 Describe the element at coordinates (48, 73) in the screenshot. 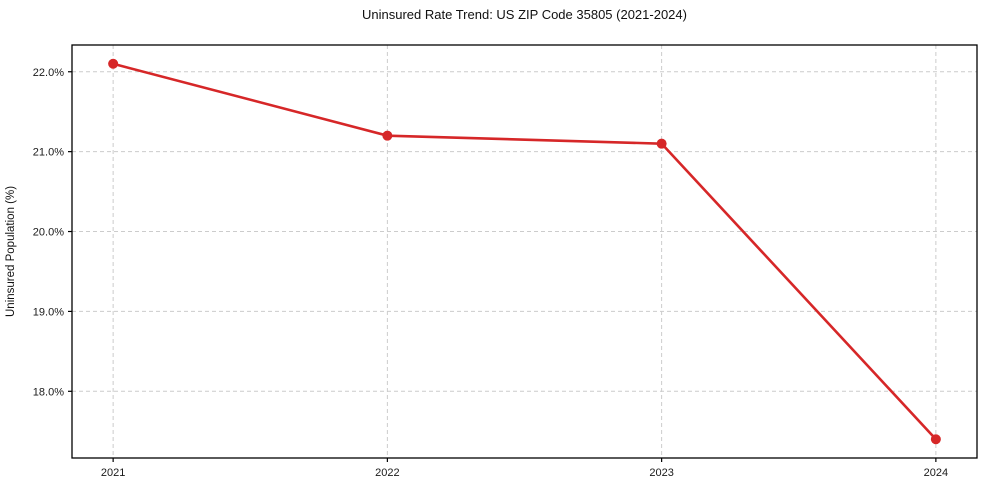

I see `y-tick-label: 22.0%` at that location.